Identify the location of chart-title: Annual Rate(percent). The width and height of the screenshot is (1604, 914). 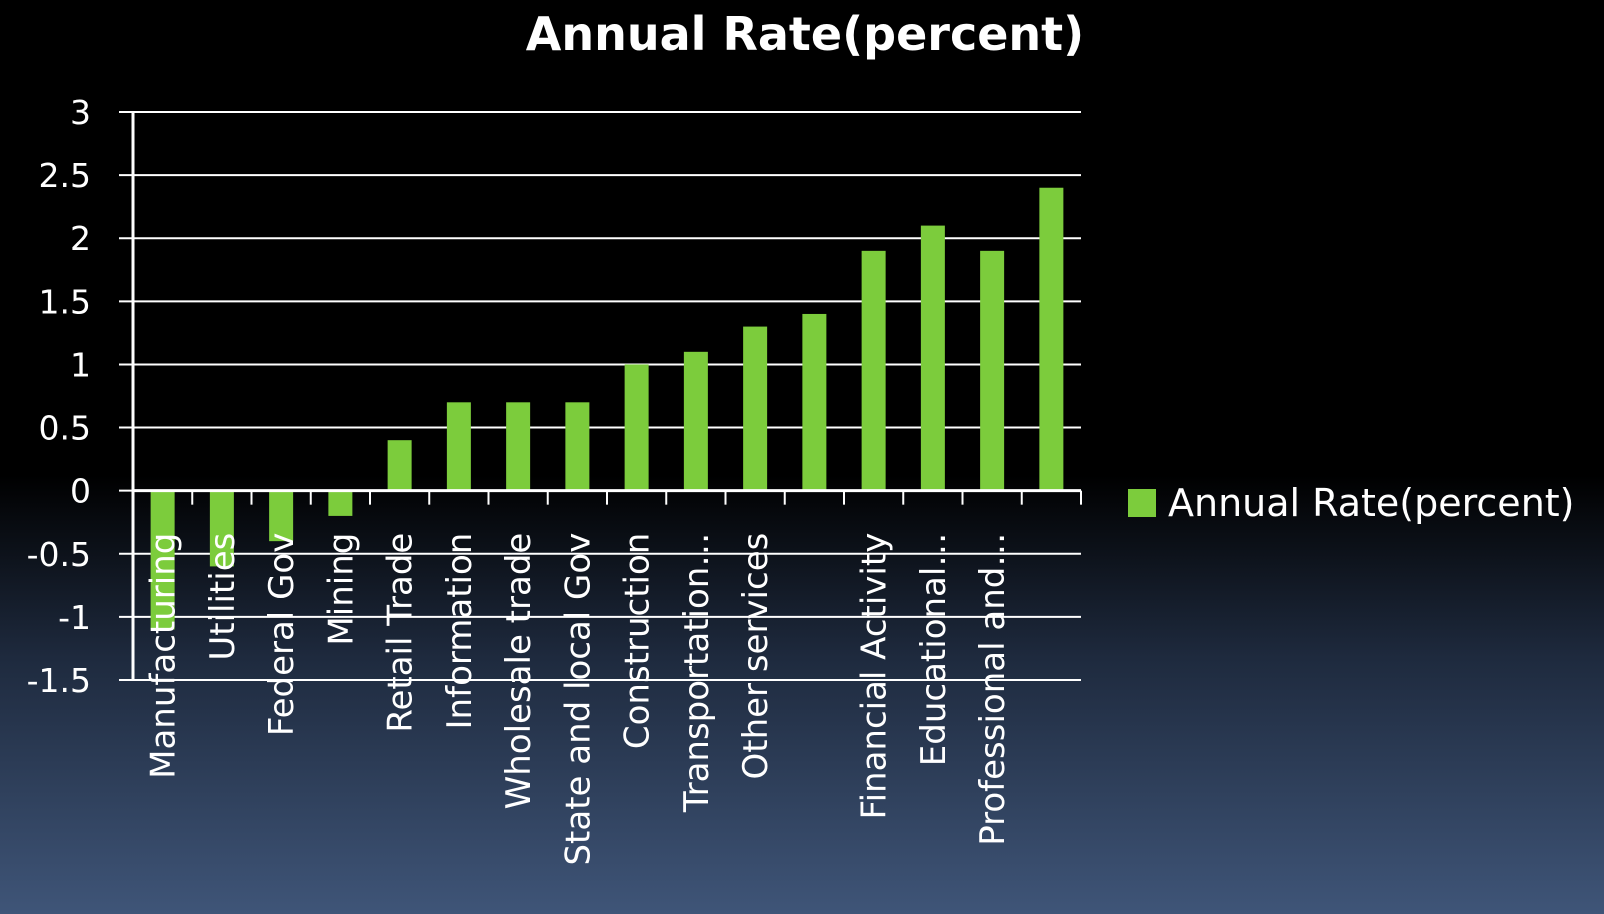
(805, 34).